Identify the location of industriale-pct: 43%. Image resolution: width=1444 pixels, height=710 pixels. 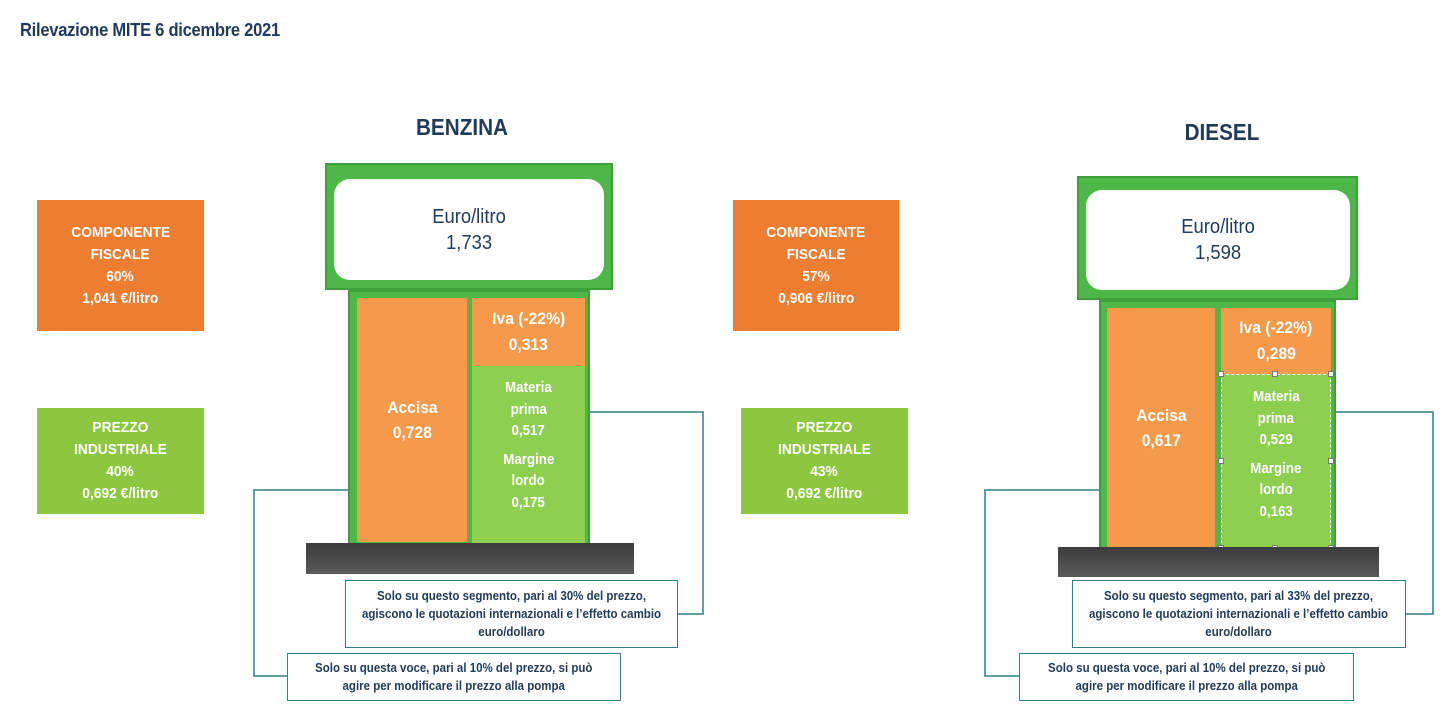
(824, 471).